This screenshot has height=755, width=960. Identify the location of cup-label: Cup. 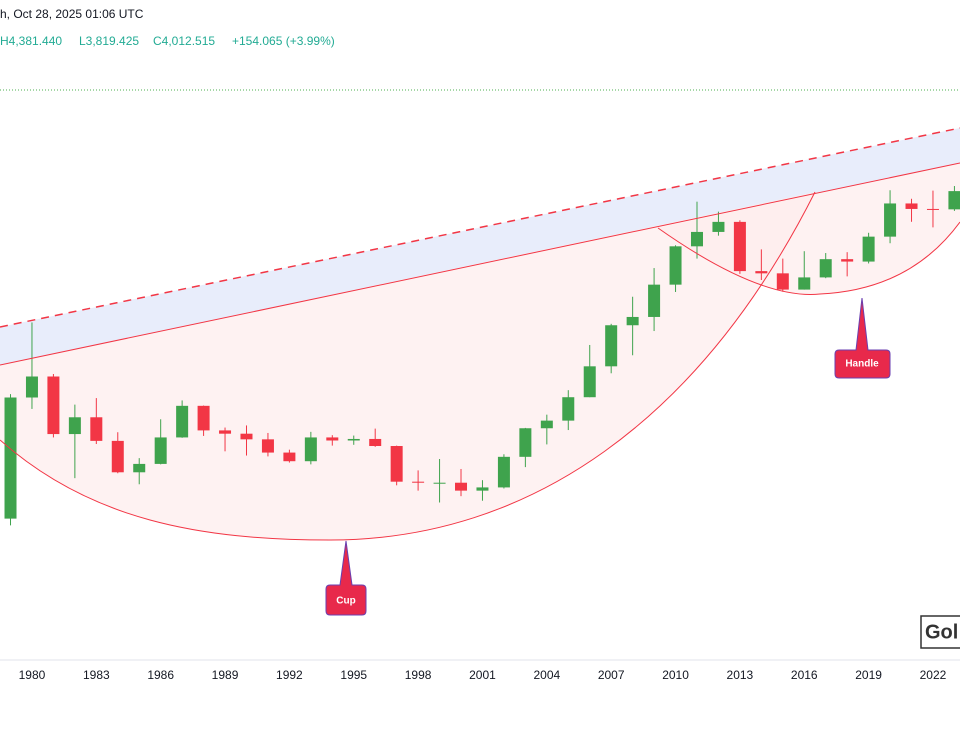
(345, 601).